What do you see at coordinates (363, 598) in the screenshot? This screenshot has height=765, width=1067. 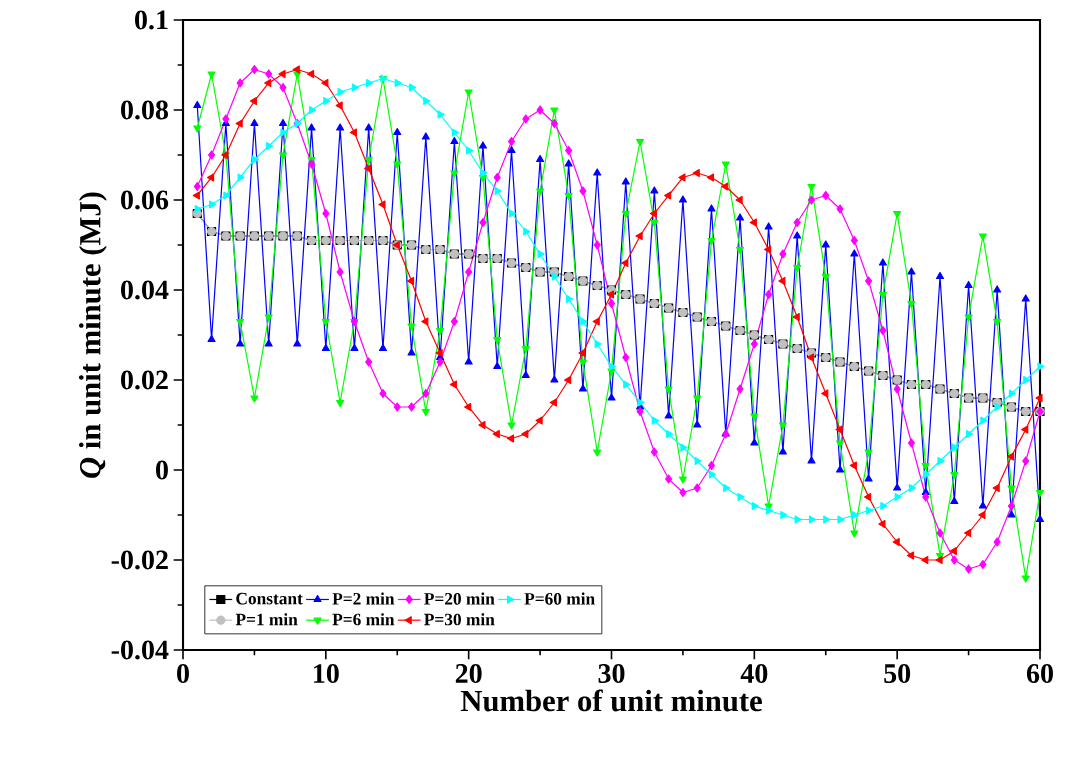 I see `legend-label: P=2 min` at bounding box center [363, 598].